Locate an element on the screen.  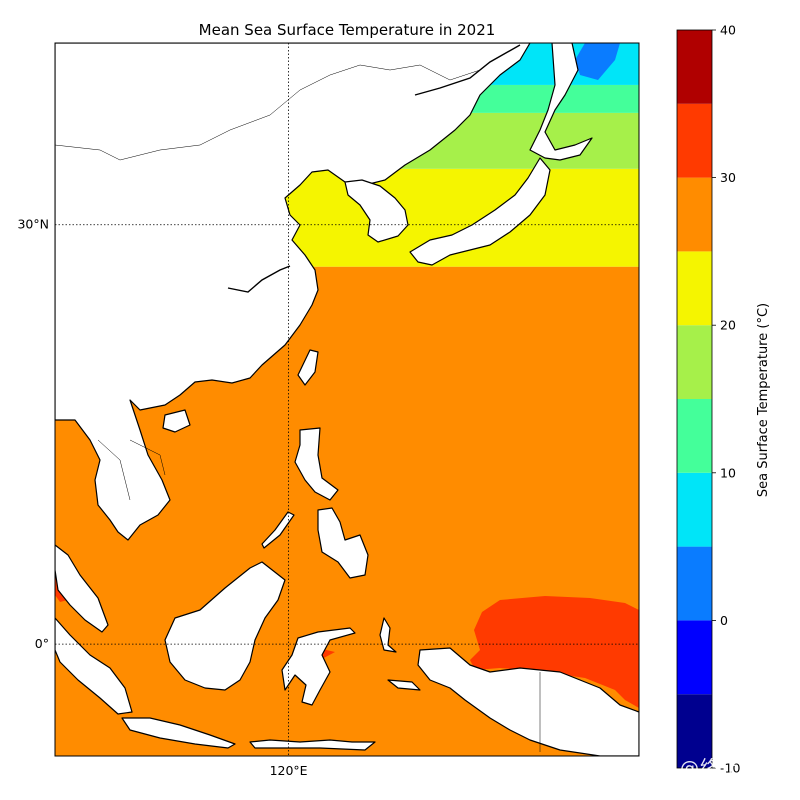
lon-tick-label: 120°E is located at coordinates (289, 770).